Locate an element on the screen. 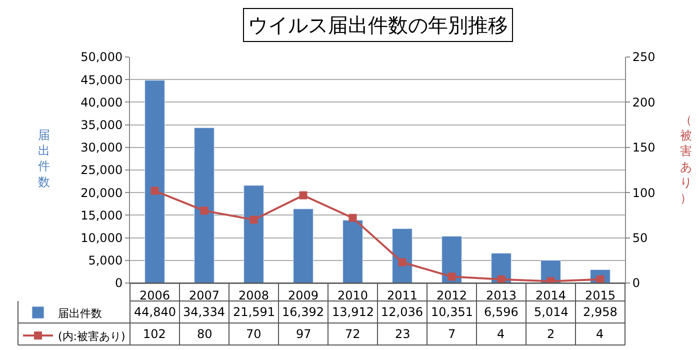 The image size is (699, 350). x-tick-label: 2006 is located at coordinates (154, 295).